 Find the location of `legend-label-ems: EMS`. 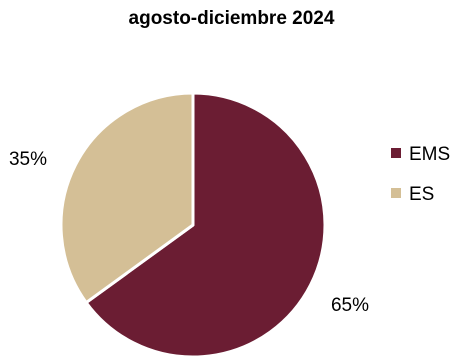

legend-label-ems: EMS is located at coordinates (429, 154).